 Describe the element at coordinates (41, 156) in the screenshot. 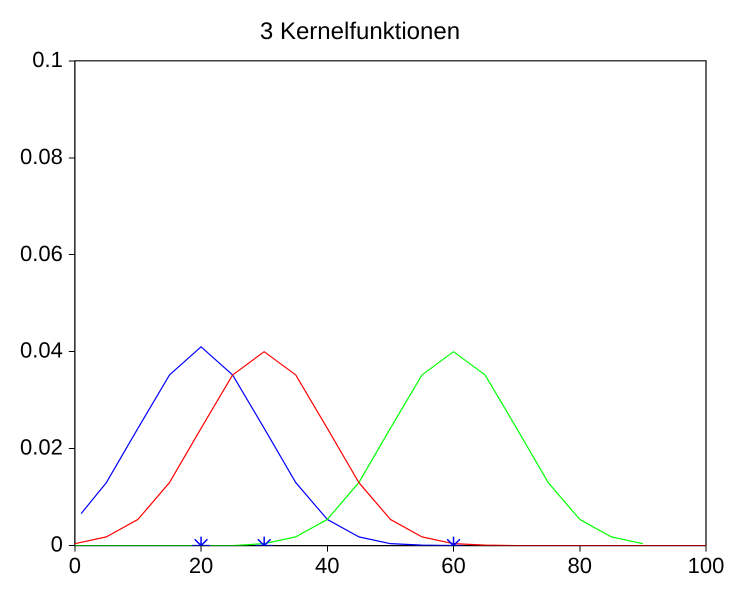

I see `y-tick-label: 0.08` at that location.